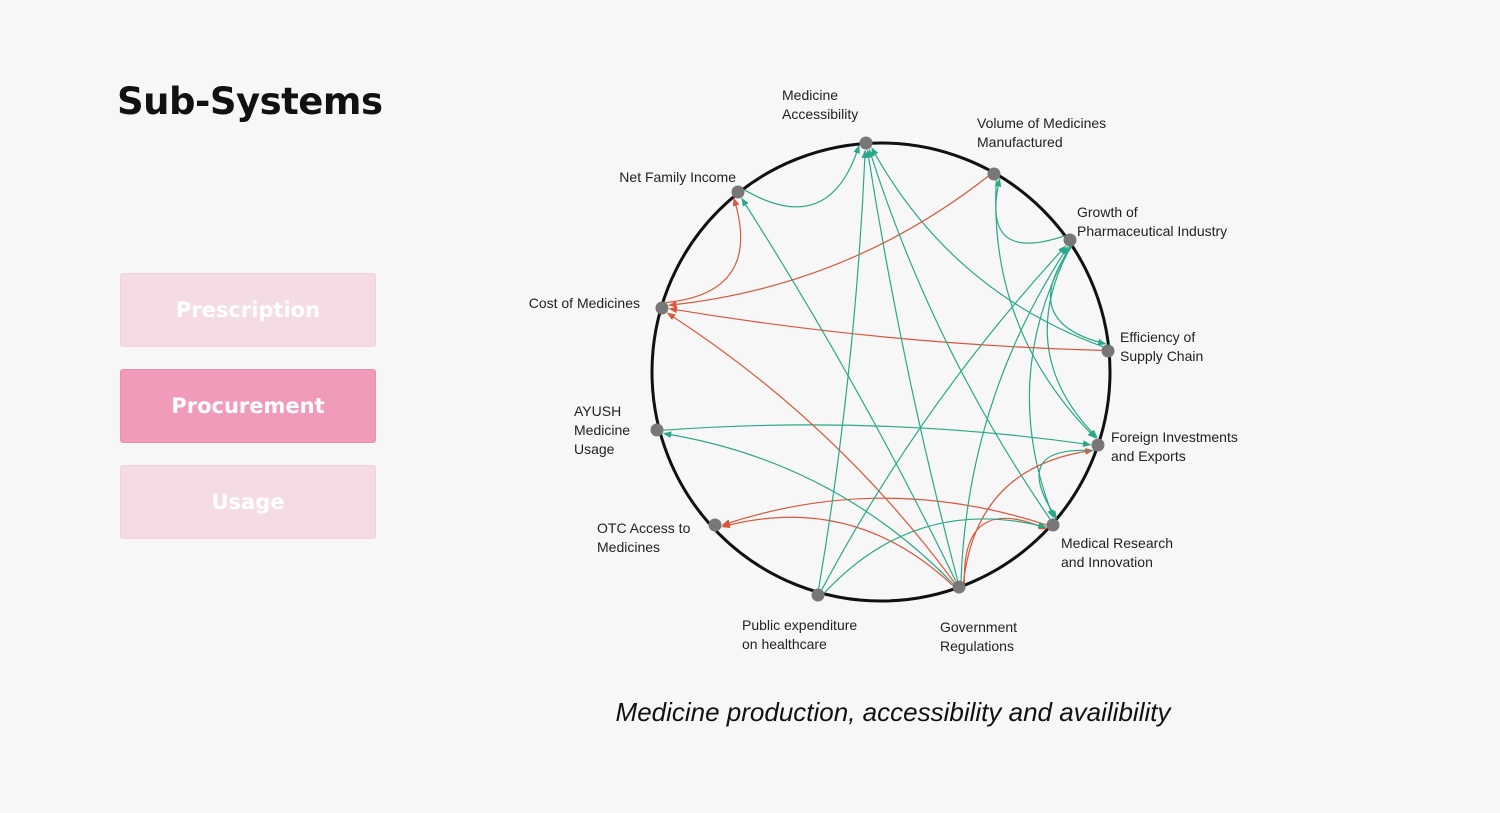  What do you see at coordinates (1174, 437) in the screenshot?
I see `node-label-line: Foreign Investments` at bounding box center [1174, 437].